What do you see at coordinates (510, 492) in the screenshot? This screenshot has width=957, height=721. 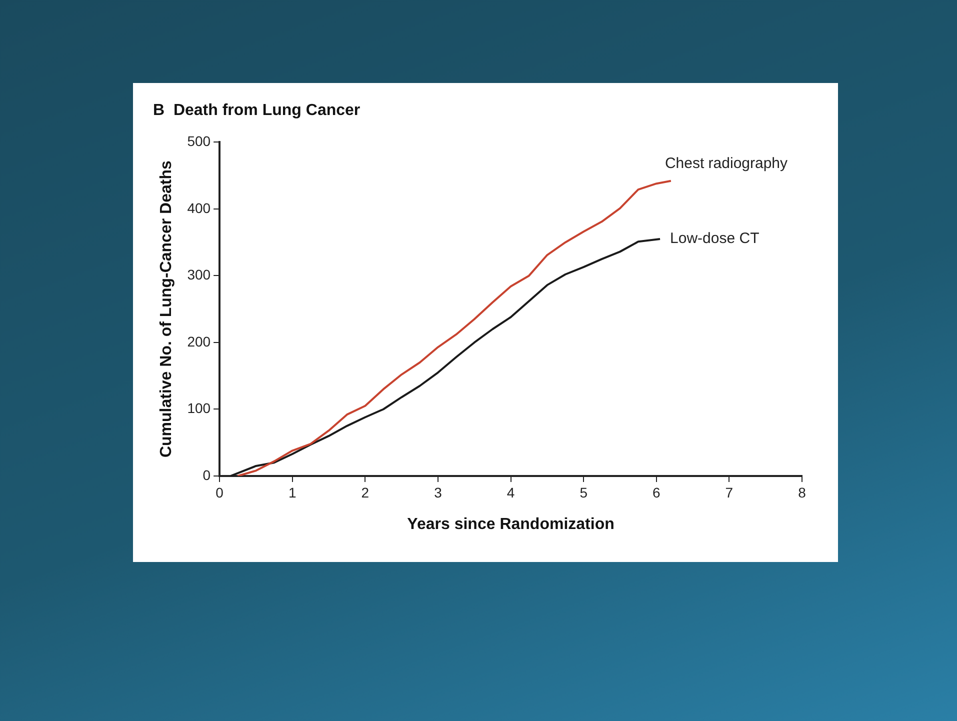 I see `x-tick-label: 4` at bounding box center [510, 492].